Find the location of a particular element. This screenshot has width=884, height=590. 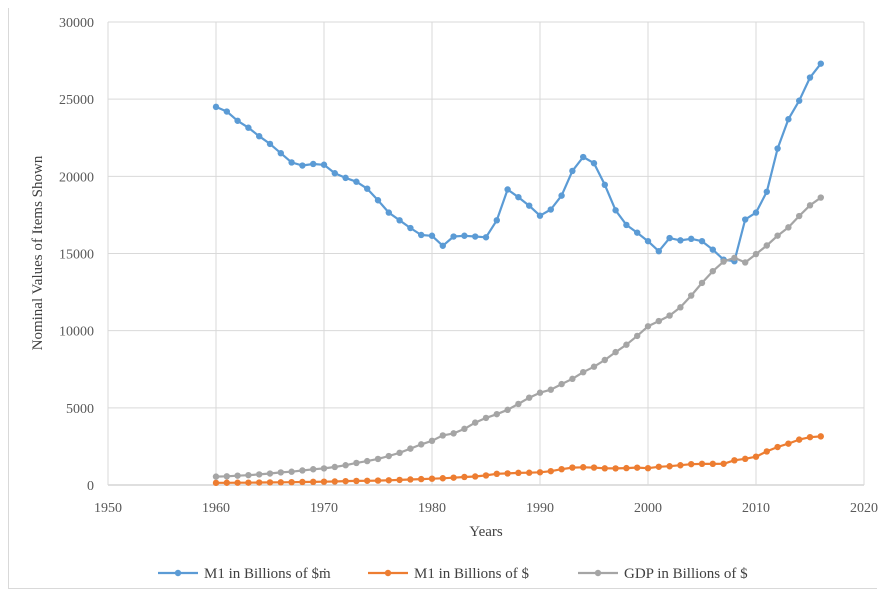

y-tick-label: 5000 is located at coordinates (80, 409).